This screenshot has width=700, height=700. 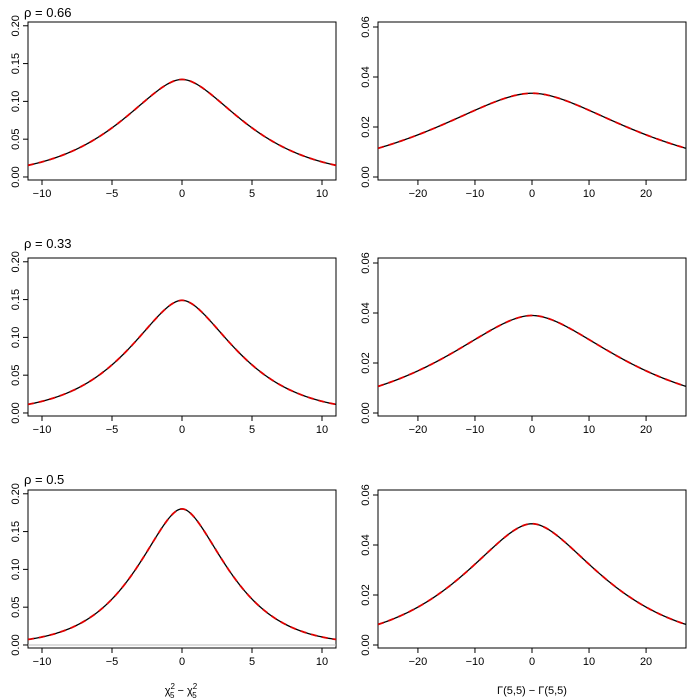 I want to click on panel-0-right: −20 −10 0 10 20 0.00 0.02 0.04 0.06, so click(x=523, y=108).